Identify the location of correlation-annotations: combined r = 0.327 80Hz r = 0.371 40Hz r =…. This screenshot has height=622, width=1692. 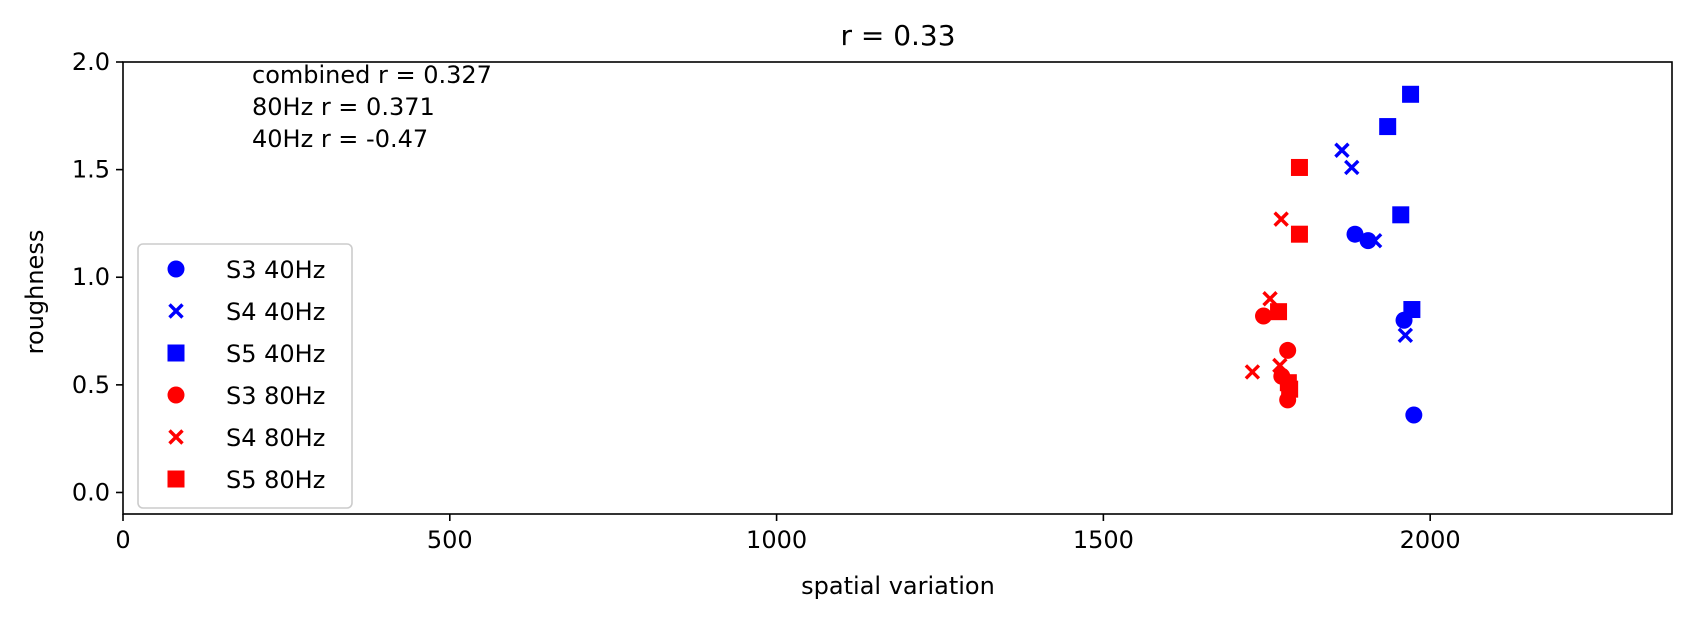
(372, 107).